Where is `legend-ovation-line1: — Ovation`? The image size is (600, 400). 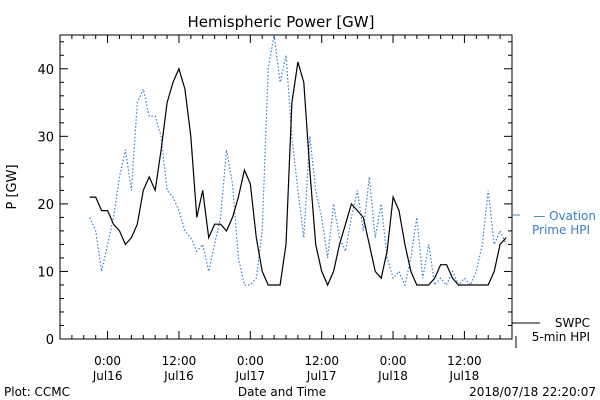
legend-ovation-line1: — Ovation is located at coordinates (564, 216).